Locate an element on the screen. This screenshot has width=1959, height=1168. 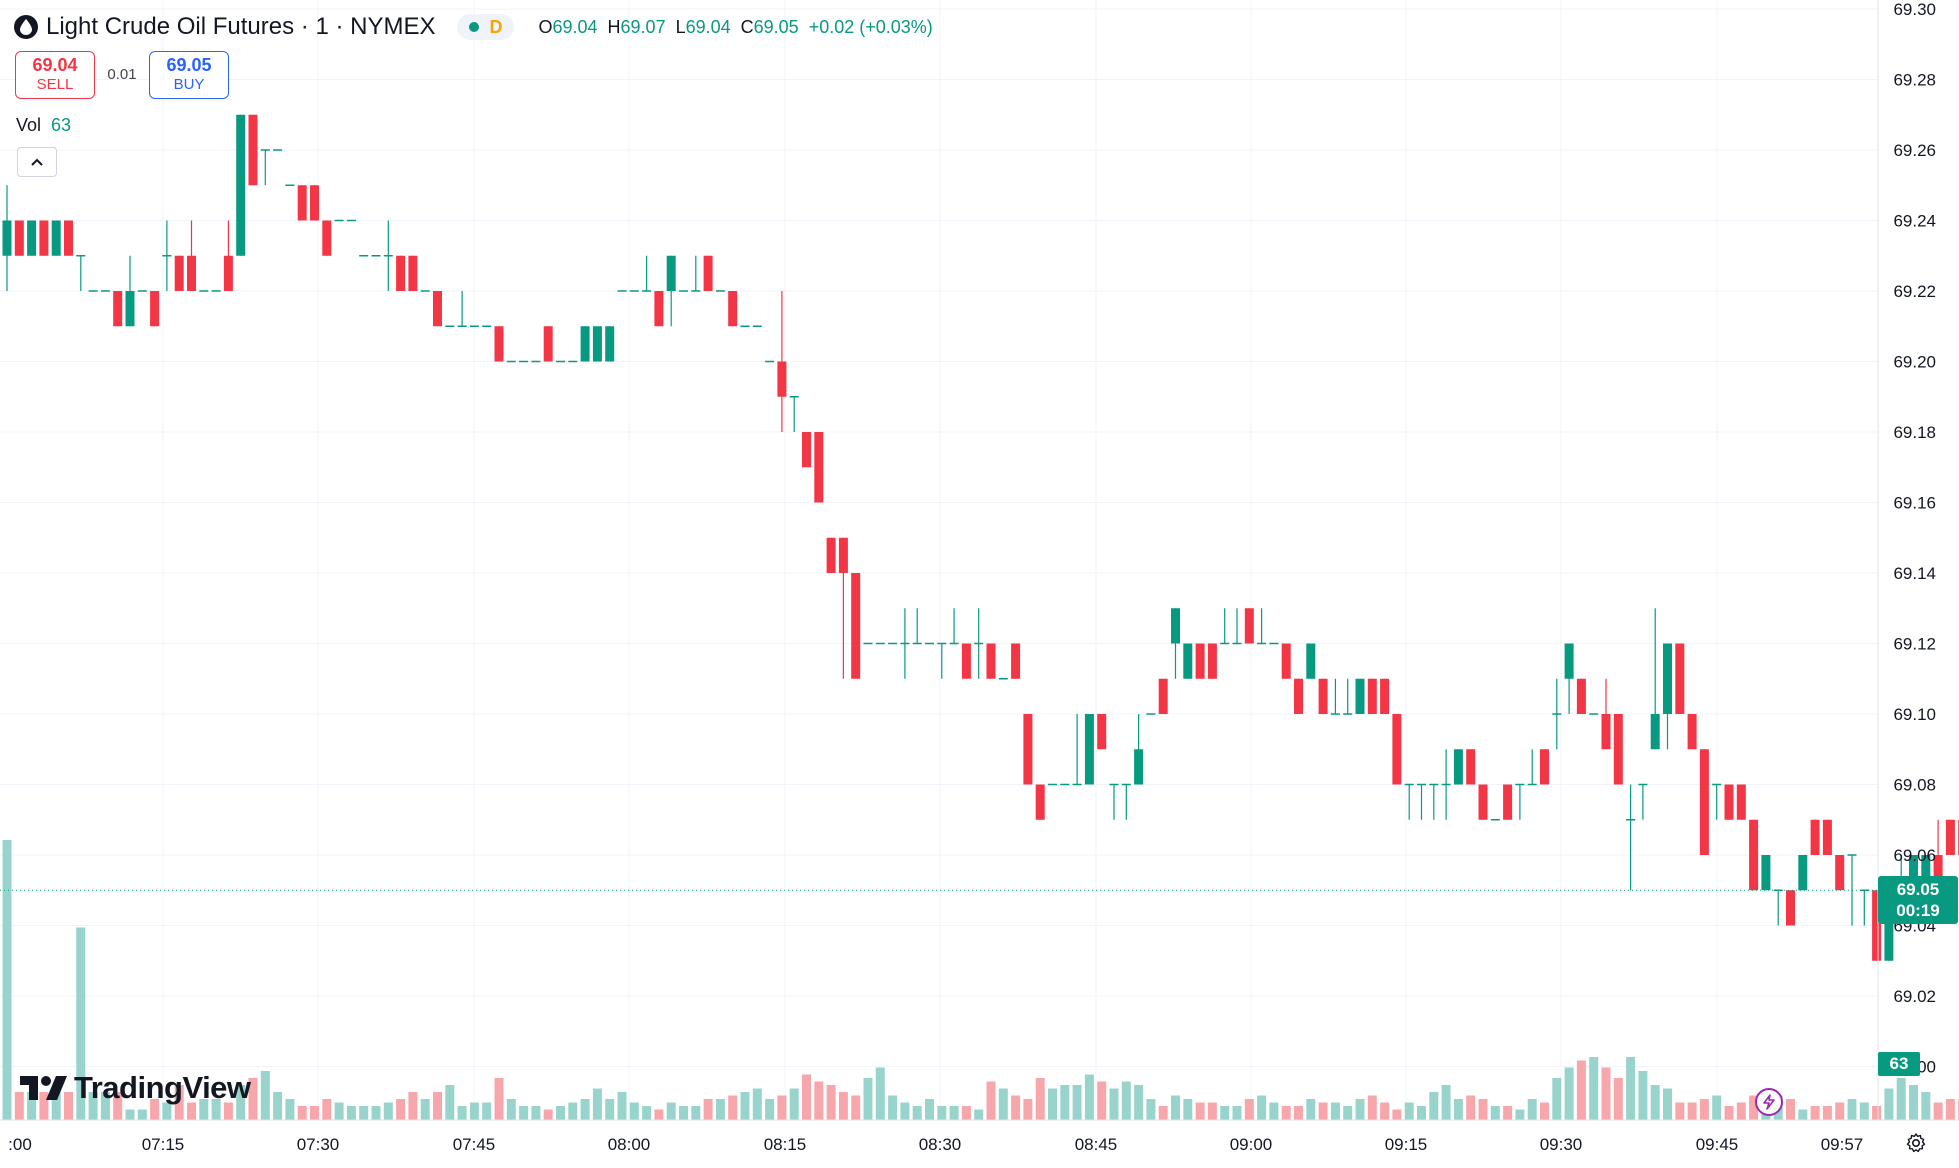
symbol-title: Light Crude Oil Futures · 1 · NYMEX is located at coordinates (241, 26).